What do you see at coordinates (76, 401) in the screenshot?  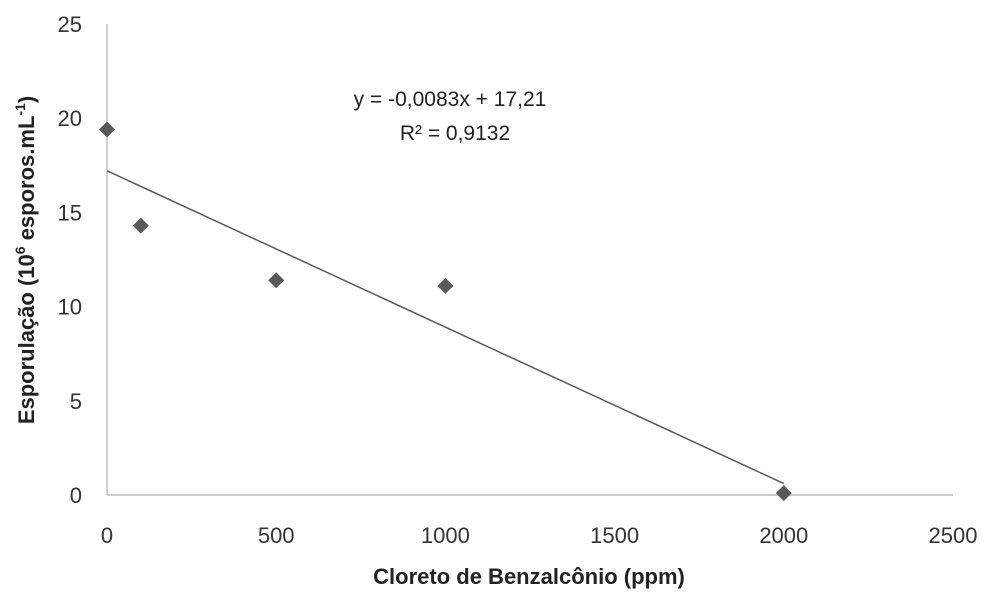 I see `y-tick-label: 5` at bounding box center [76, 401].